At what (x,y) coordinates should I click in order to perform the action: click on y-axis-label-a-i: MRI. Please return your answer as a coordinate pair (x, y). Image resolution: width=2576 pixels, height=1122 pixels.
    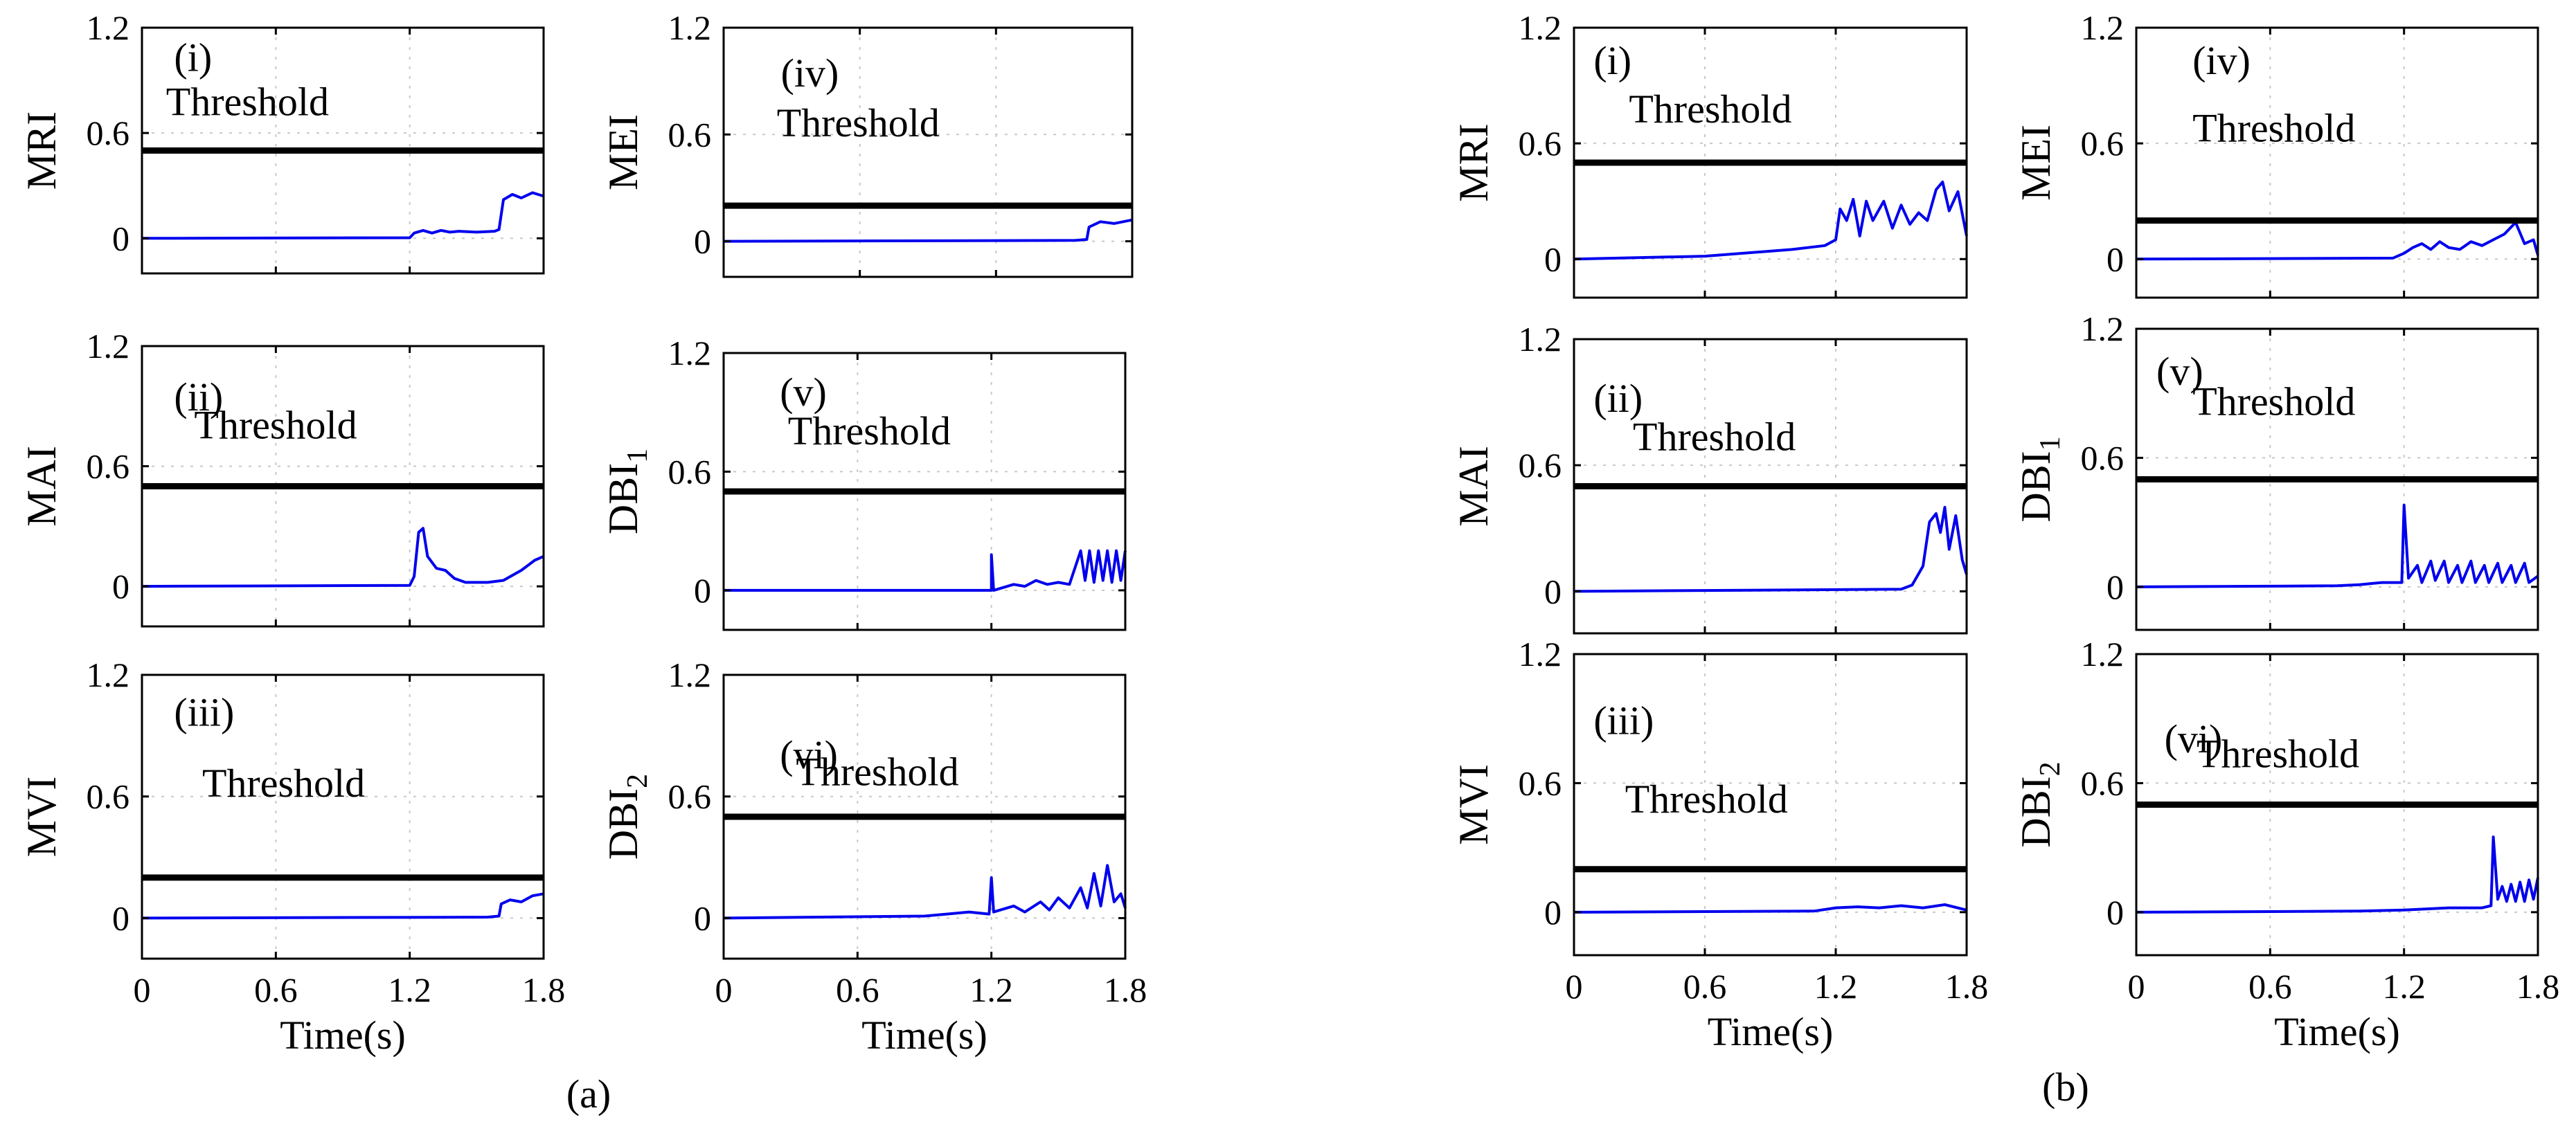
    Looking at the image, I should click on (41, 150).